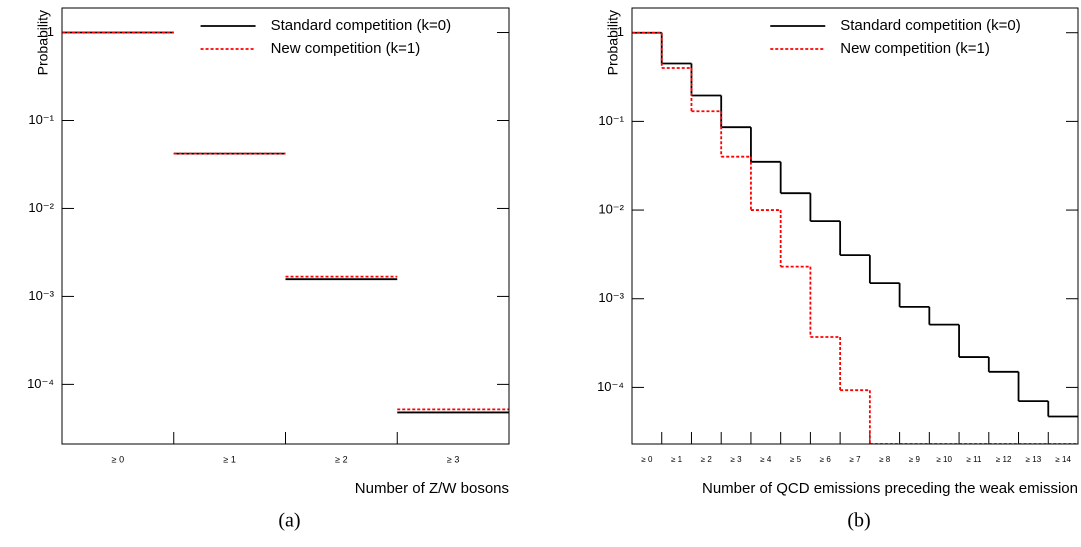 Image resolution: width=1081 pixels, height=547 pixels. What do you see at coordinates (766, 459) in the screenshot?
I see `x-tick-label: ≥ 4` at bounding box center [766, 459].